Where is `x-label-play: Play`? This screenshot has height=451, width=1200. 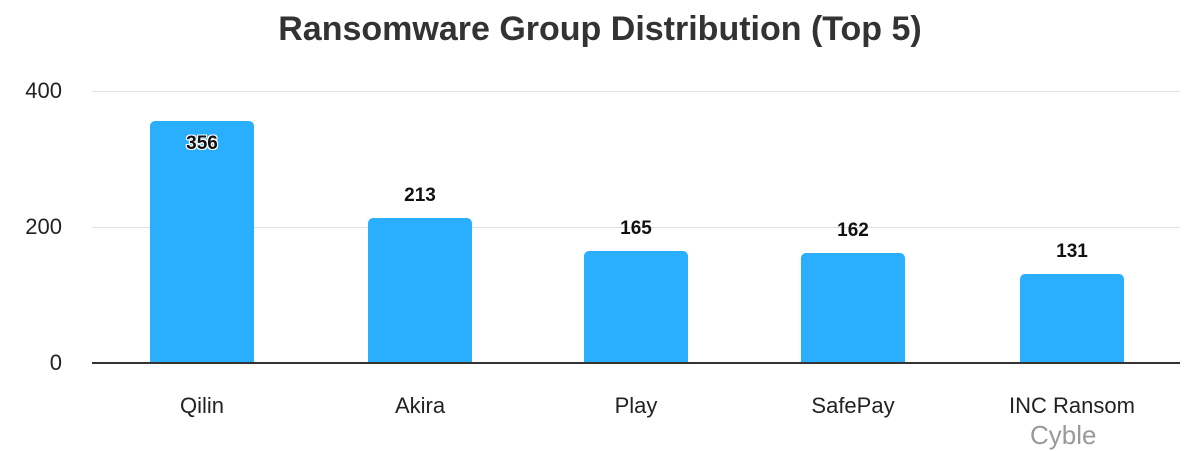 x-label-play: Play is located at coordinates (636, 405).